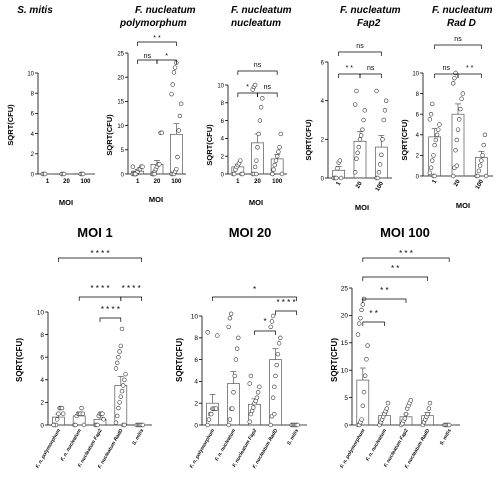 The image size is (500, 482). I want to click on x-tick-label: S. mitis, so click(446, 437).